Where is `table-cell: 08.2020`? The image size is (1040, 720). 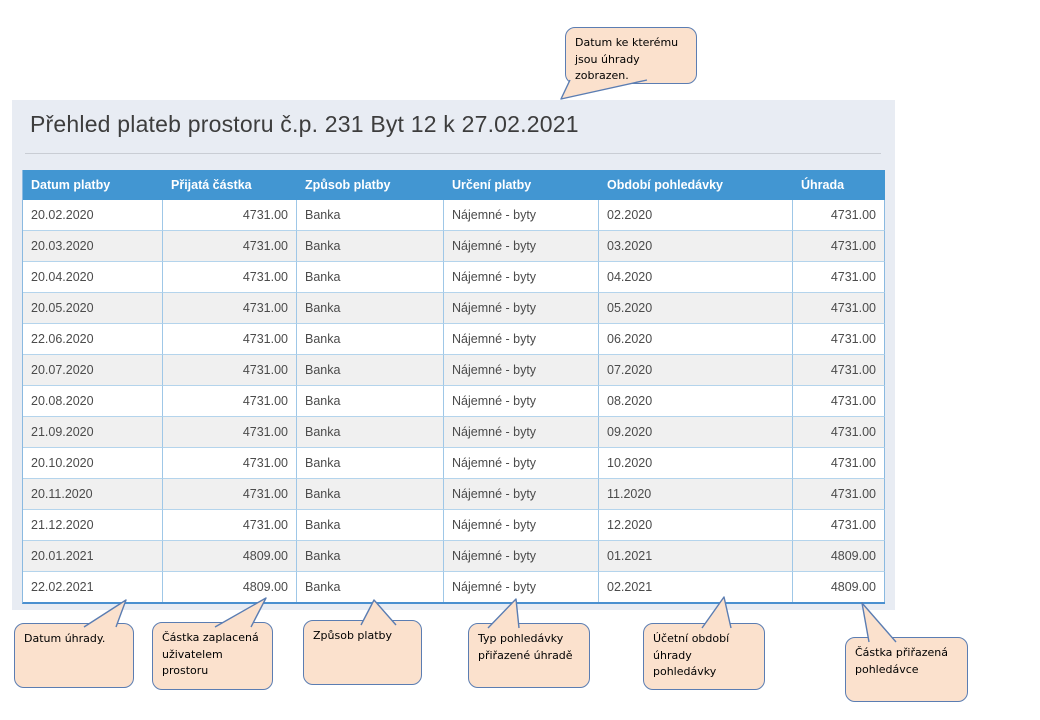
table-cell: 08.2020 is located at coordinates (696, 401).